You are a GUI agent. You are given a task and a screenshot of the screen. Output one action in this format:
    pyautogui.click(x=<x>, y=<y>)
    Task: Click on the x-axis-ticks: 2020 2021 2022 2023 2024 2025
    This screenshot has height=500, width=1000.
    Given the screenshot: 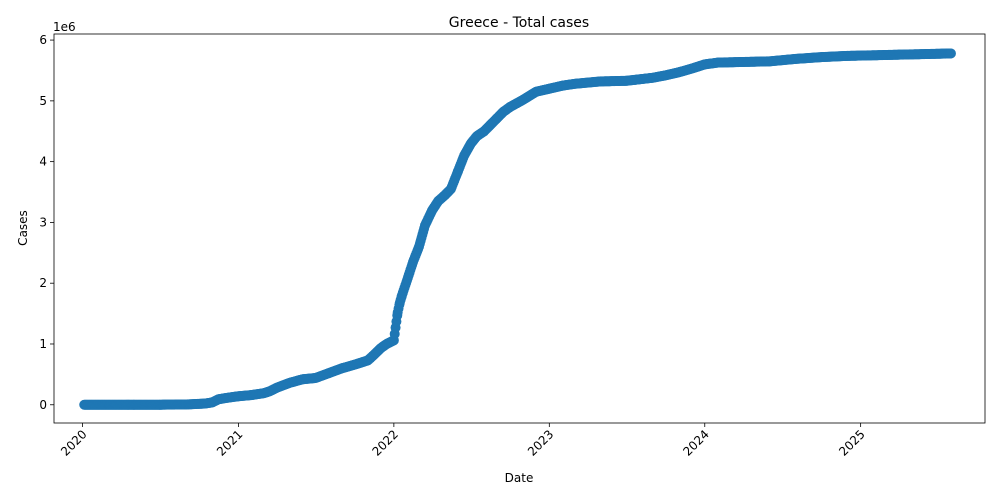 What is the action you would take?
    pyautogui.click(x=463, y=441)
    